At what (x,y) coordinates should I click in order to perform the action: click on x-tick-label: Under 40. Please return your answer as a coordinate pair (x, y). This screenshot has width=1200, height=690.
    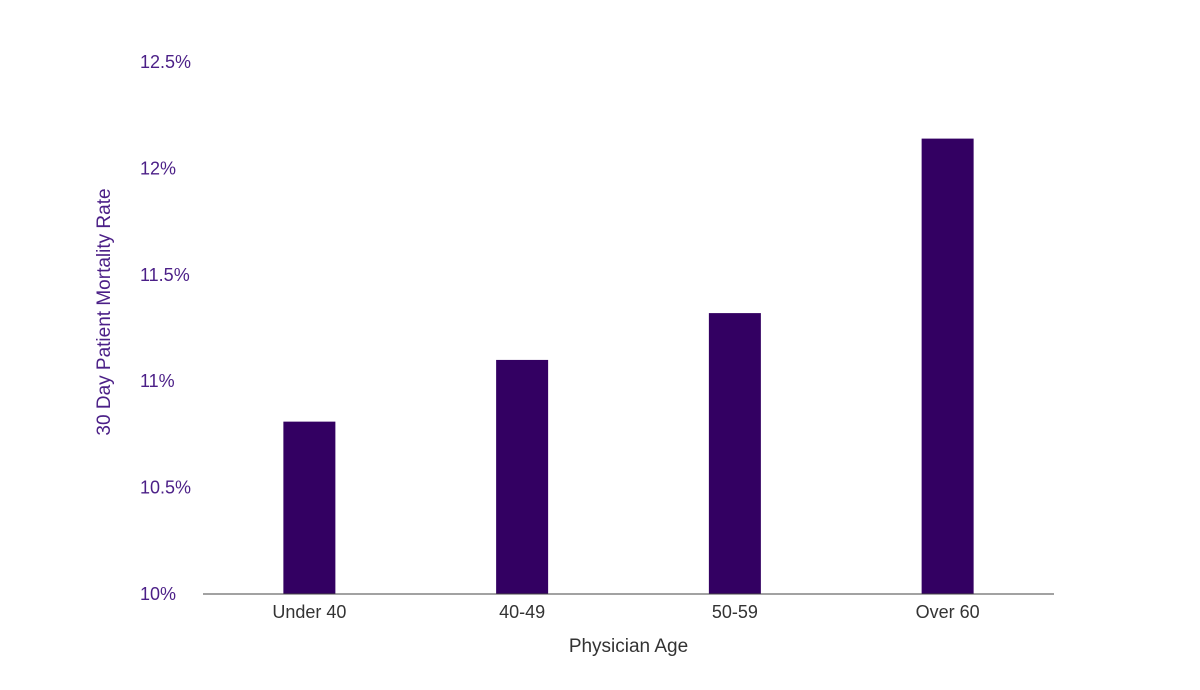
    Looking at the image, I should click on (309, 612).